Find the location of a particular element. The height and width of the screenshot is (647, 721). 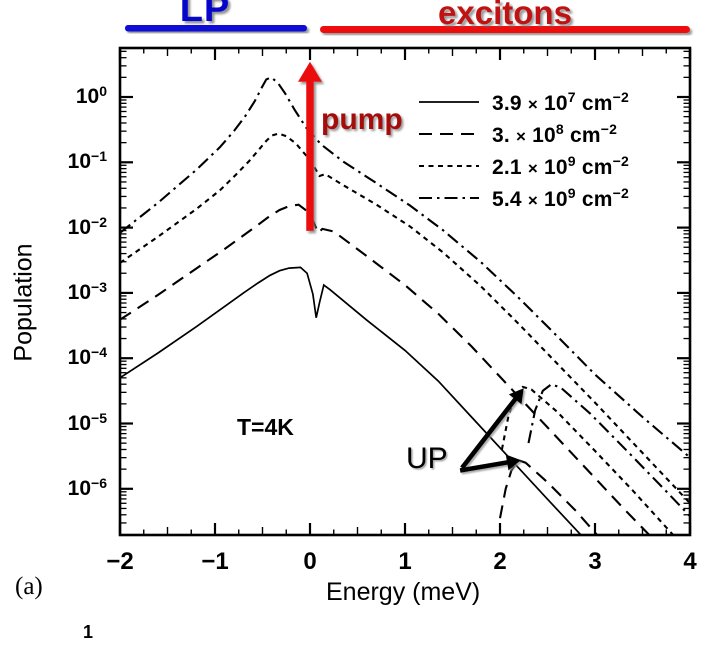

y-axis-title: Population is located at coordinates (23, 302).